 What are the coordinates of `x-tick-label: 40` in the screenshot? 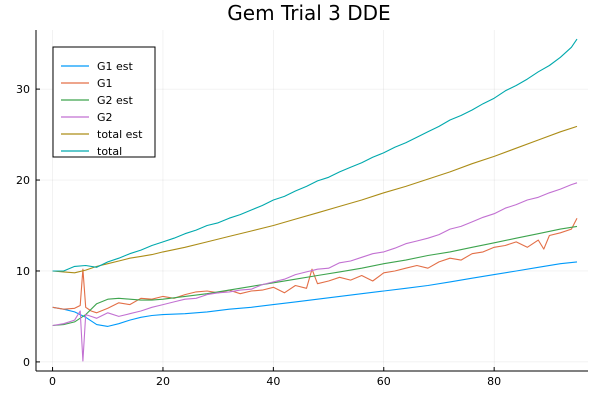 It's located at (273, 381).